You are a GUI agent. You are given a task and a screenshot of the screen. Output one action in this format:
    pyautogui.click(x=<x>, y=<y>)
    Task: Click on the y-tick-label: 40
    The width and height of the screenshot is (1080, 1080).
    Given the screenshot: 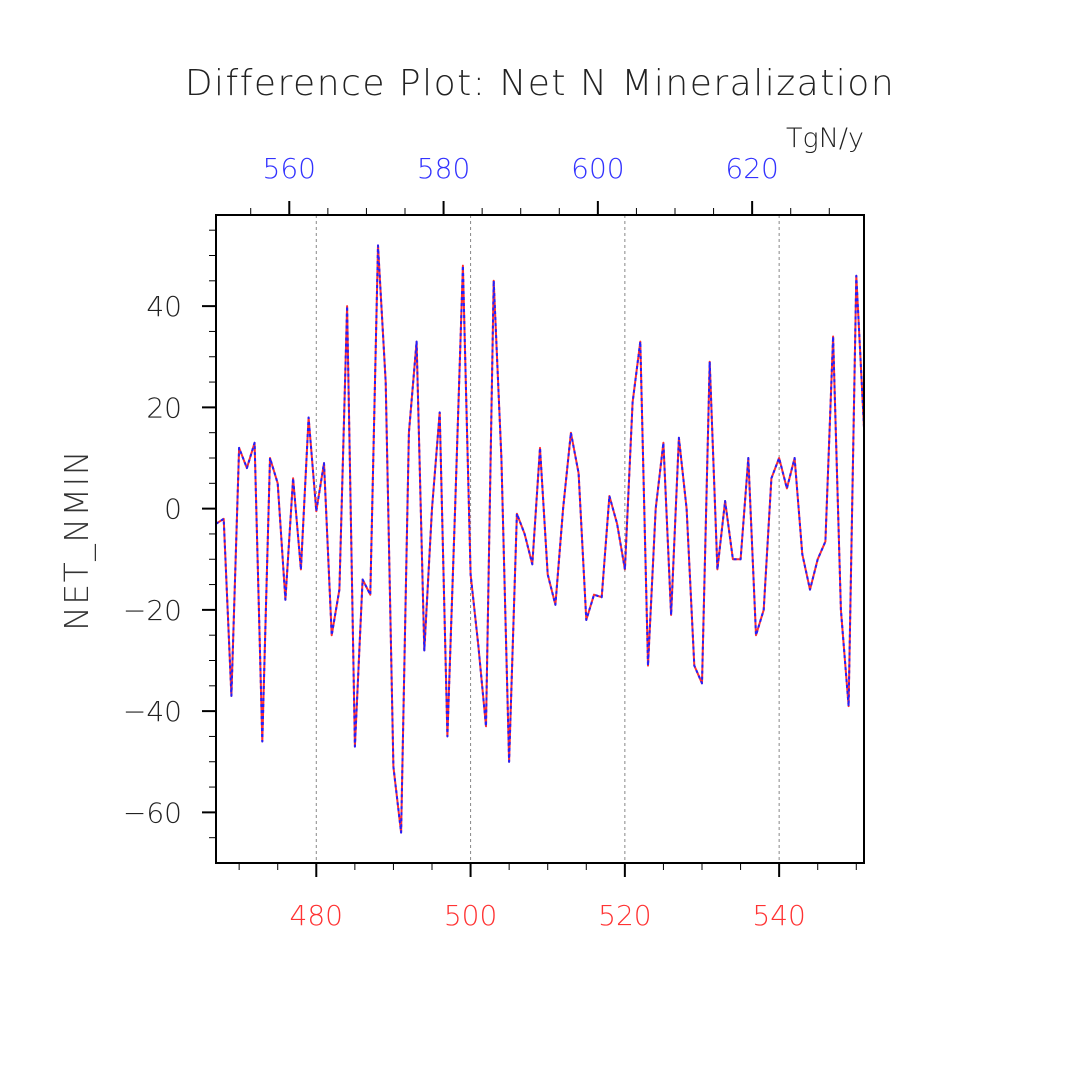 What is the action you would take?
    pyautogui.click(x=164, y=306)
    